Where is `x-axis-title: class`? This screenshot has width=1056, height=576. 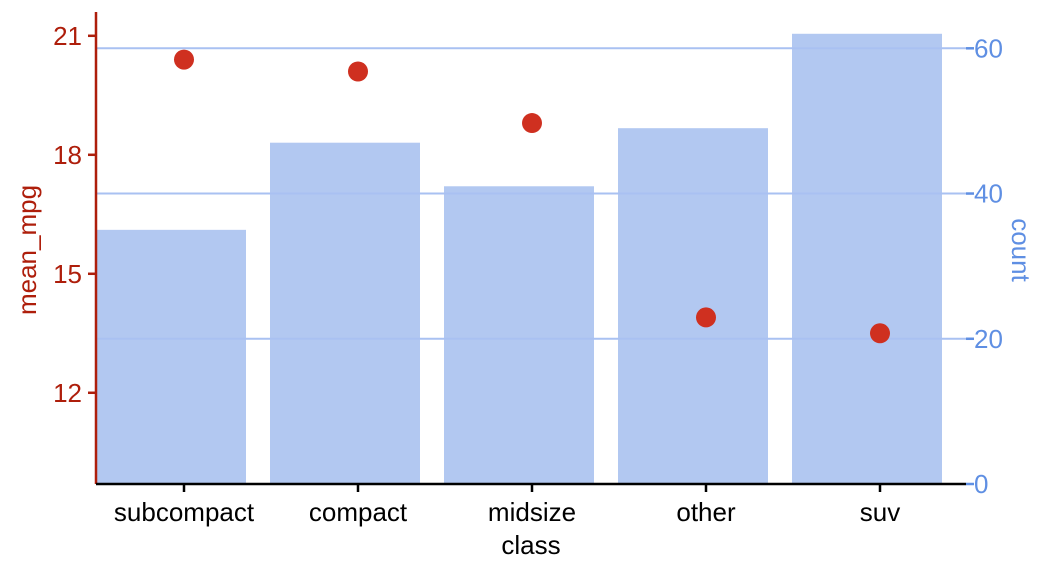 x-axis-title: class is located at coordinates (530, 545).